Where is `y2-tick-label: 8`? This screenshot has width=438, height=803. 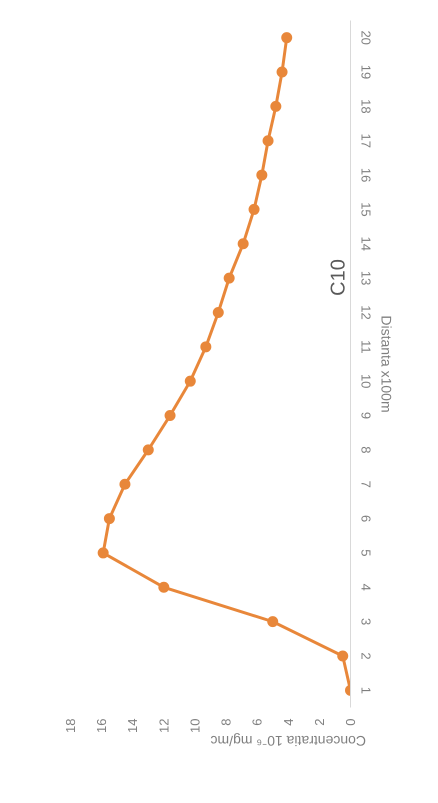
y2-tick-label: 8 is located at coordinates (366, 450).